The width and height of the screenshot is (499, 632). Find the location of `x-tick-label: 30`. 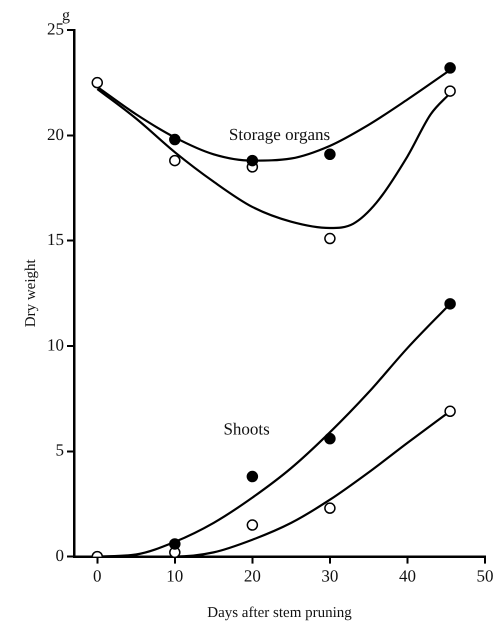

x-tick-label: 30 is located at coordinates (329, 576).